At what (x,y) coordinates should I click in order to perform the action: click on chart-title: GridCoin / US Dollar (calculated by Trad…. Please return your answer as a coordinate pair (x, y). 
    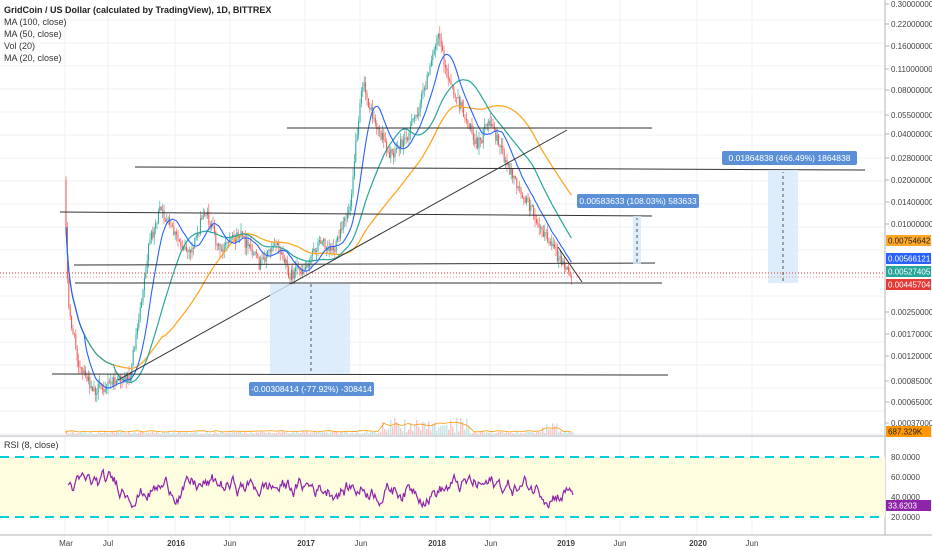
    Looking at the image, I should click on (138, 10).